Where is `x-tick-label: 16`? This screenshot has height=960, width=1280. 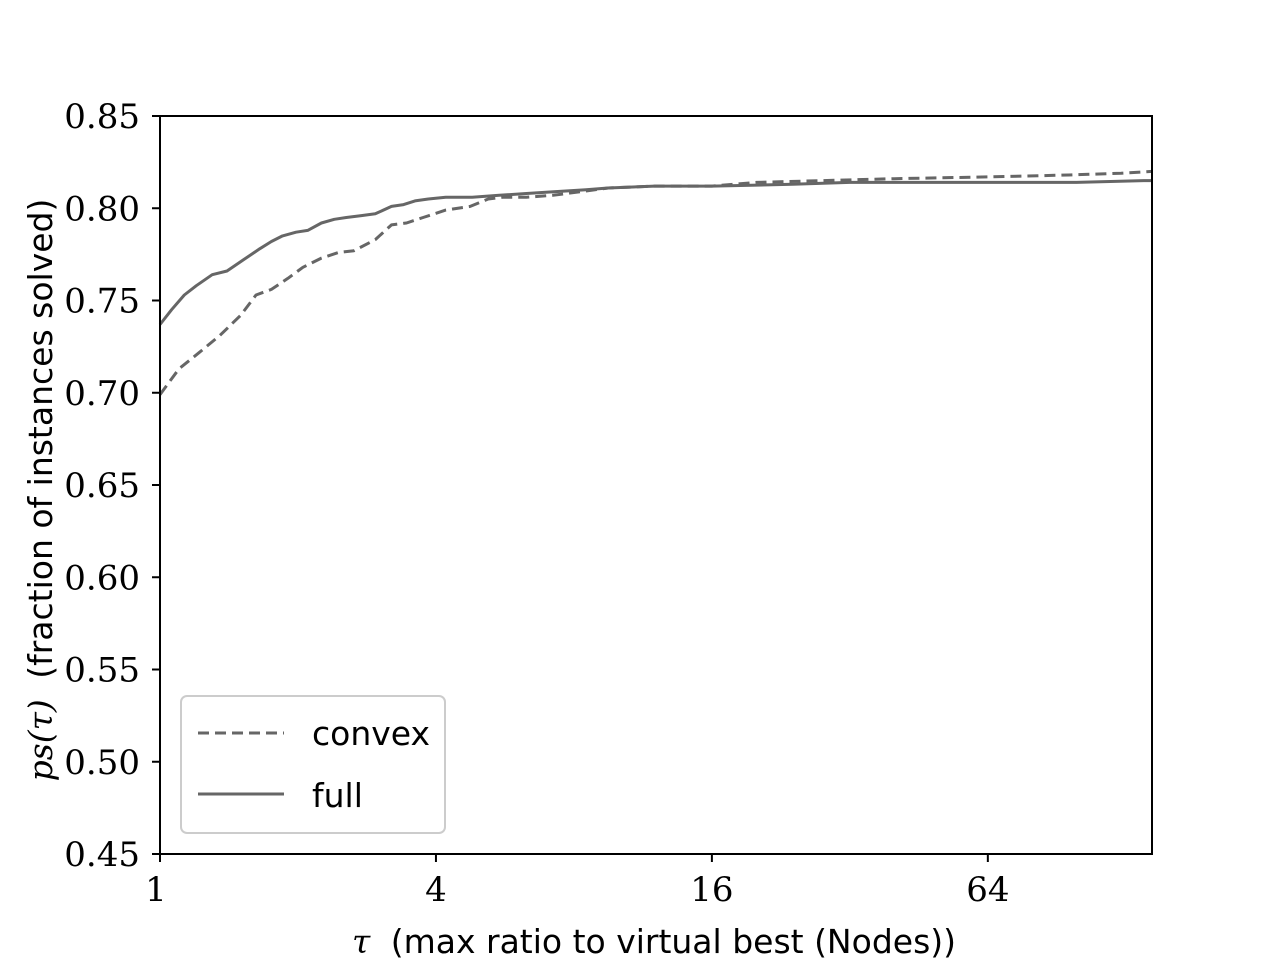
x-tick-label: 16 is located at coordinates (711, 890).